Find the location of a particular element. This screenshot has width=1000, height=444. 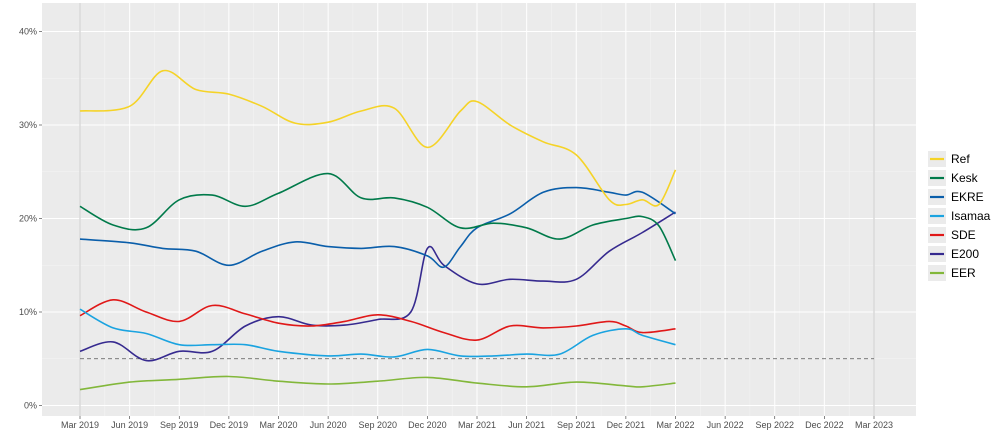

x-tick-label: Mar 2019 is located at coordinates (80, 425).